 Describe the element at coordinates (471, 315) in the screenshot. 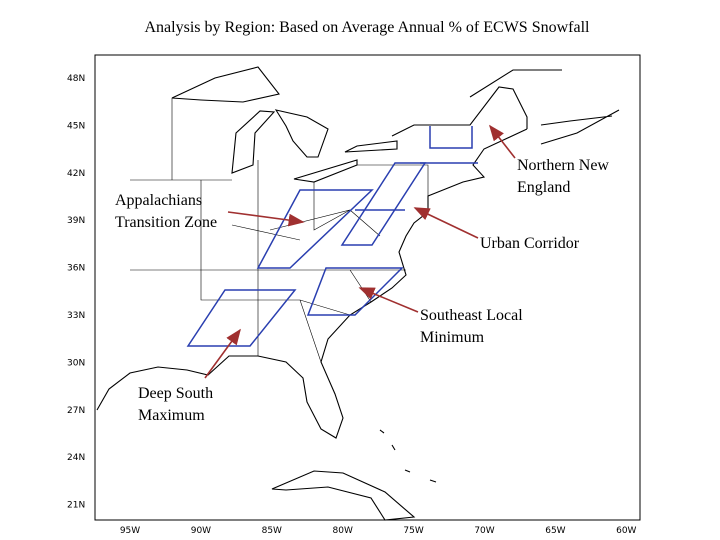

I see `region-label: Southeast Local` at that location.